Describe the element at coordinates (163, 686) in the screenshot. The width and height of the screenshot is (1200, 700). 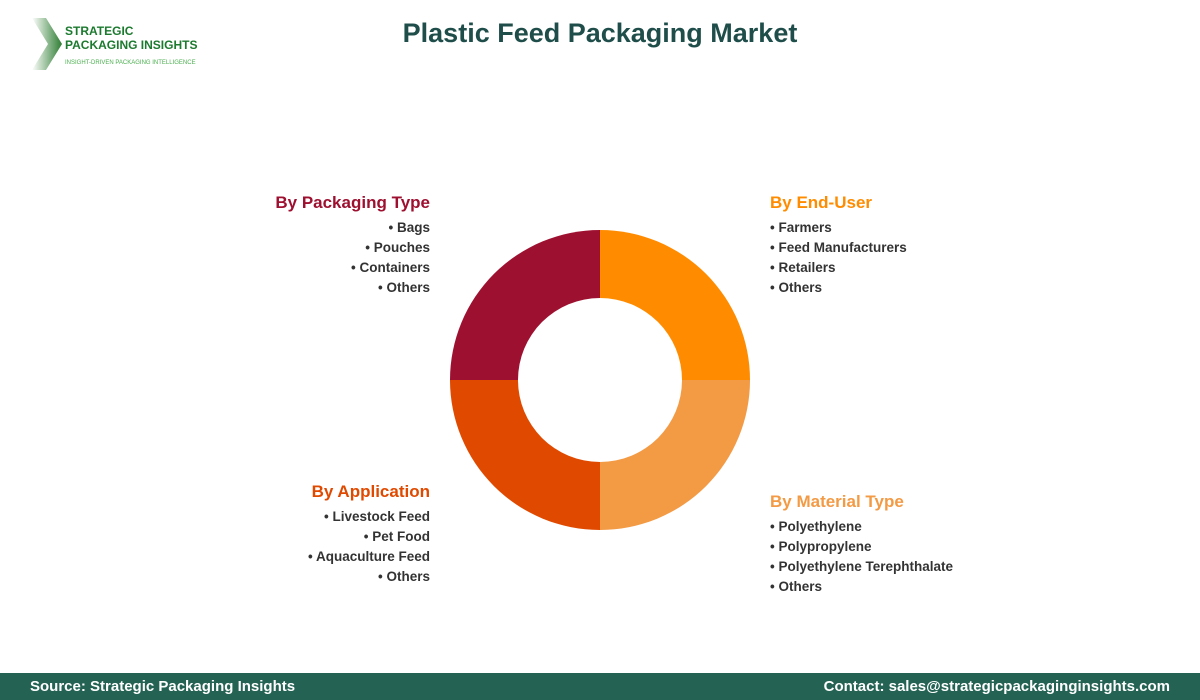
I see `source-text: Source: Strategic Packaging Insights` at that location.